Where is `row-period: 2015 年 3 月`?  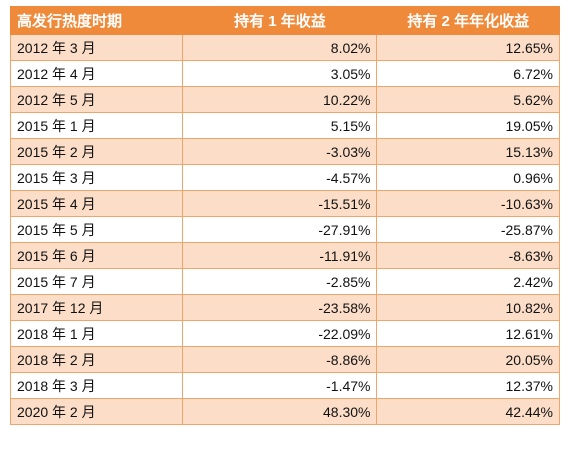 row-period: 2015 年 3 月 is located at coordinates (96, 177).